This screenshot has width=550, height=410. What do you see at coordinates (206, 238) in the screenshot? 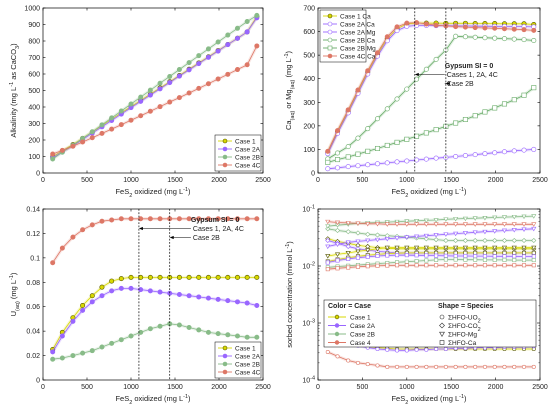
I see `annotation-line2: Case 2B` at bounding box center [206, 238].